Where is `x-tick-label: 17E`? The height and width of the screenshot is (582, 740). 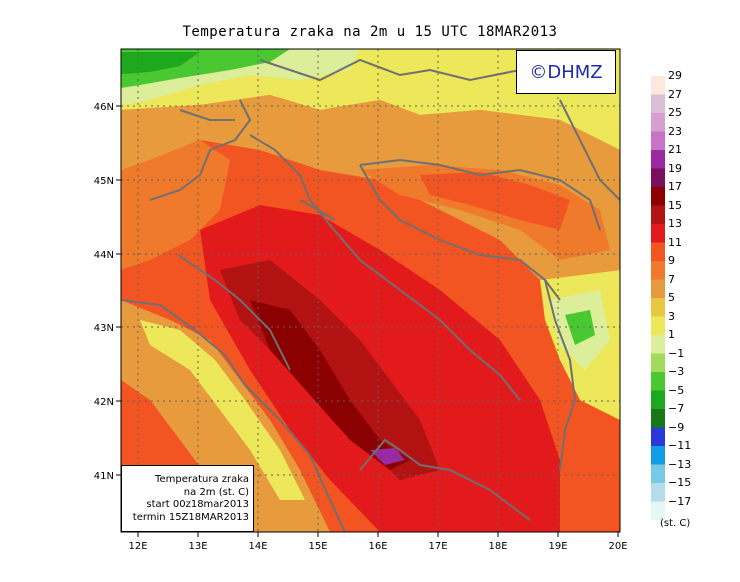 x-tick-label: 17E is located at coordinates (437, 546).